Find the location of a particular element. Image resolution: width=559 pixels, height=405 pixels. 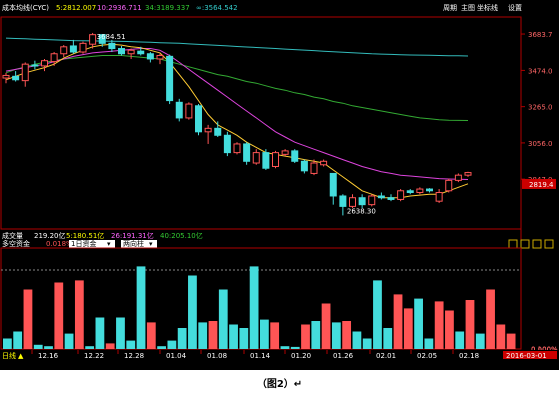

period-mode-label: 日线 is located at coordinates (9, 355).